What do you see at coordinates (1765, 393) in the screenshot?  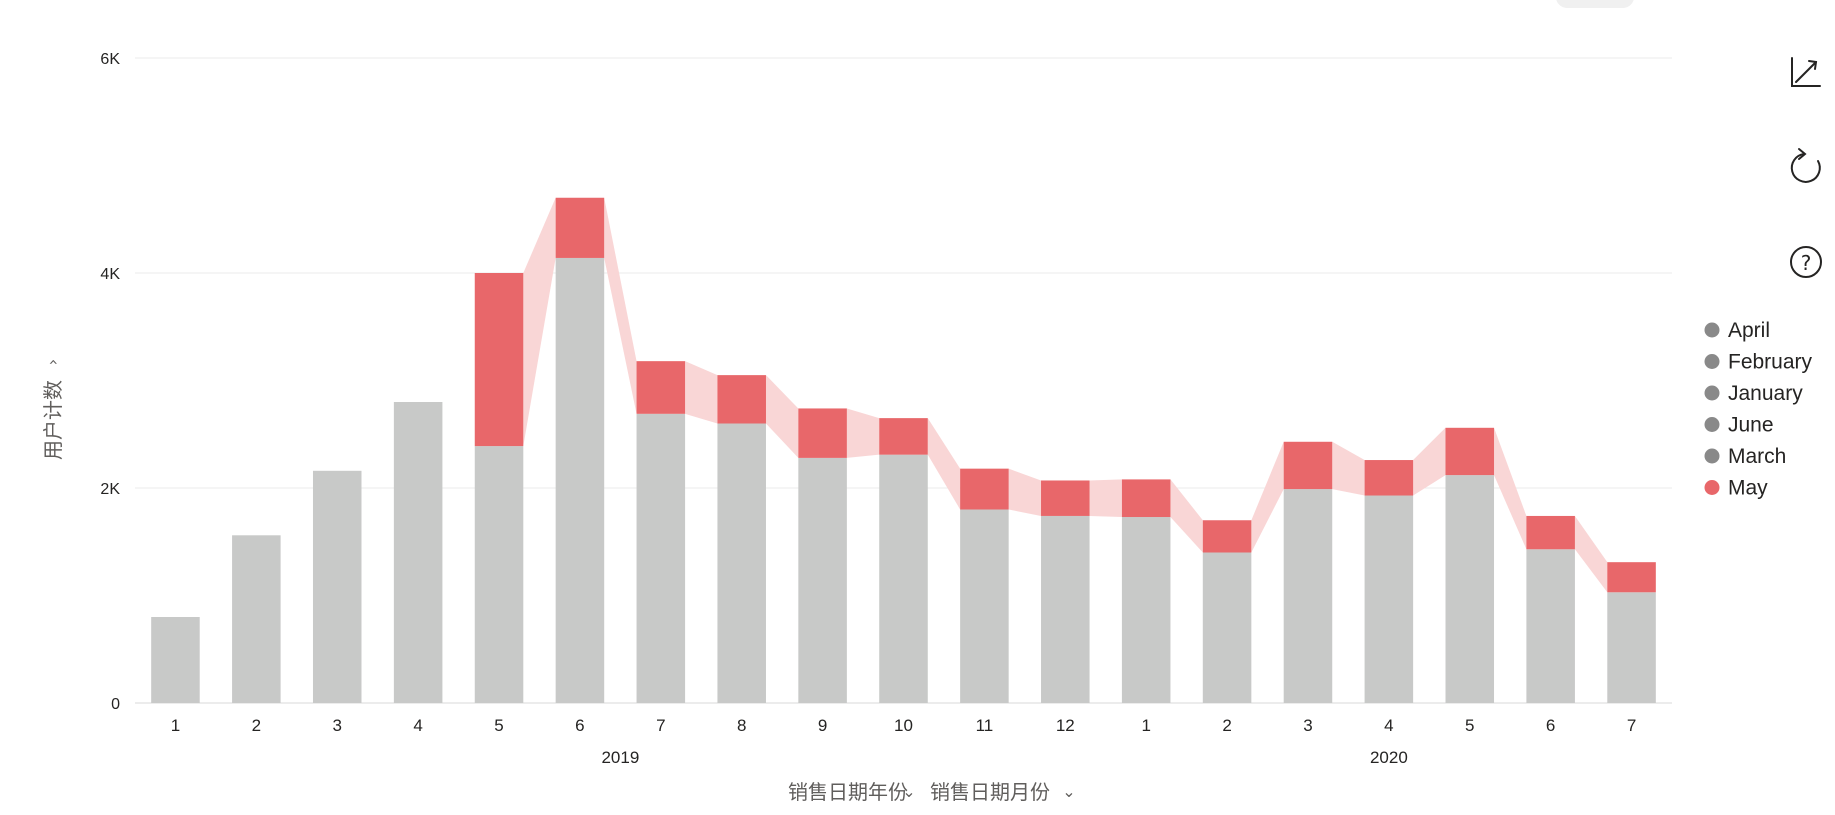 I see `legend-label: January` at bounding box center [1765, 393].